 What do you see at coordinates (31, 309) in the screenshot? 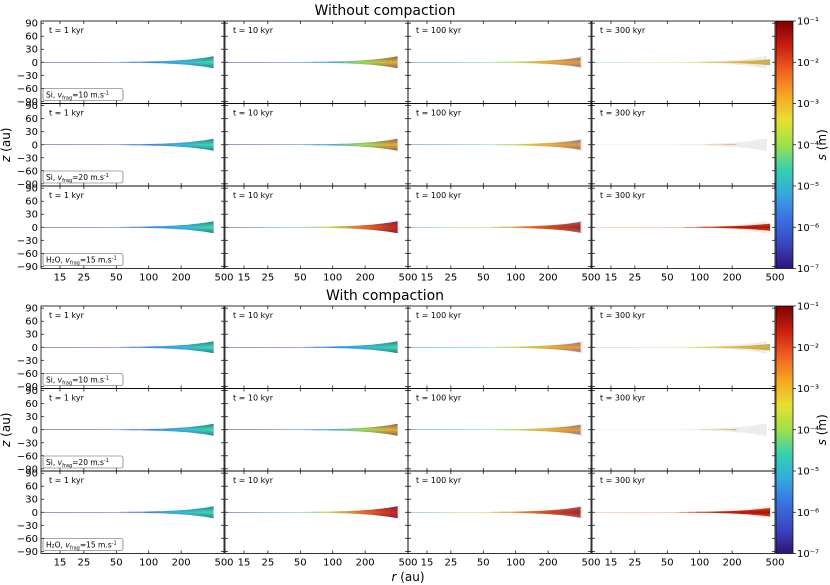
I see `y-tick-label: 90` at bounding box center [31, 309].